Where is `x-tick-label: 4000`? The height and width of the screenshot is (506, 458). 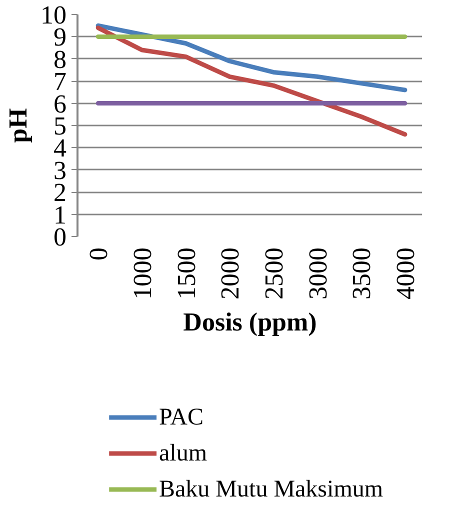 x-tick-label: 4000 is located at coordinates (405, 274).